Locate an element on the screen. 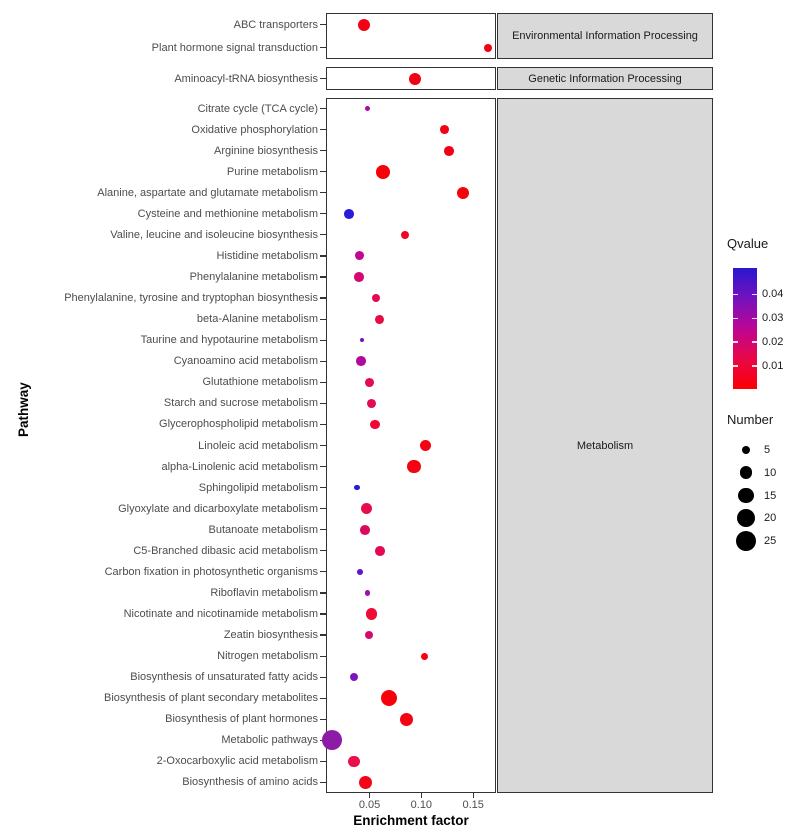 This screenshot has width=799, height=834. facet-strip-label: Environmental Information Processing is located at coordinates (605, 36).